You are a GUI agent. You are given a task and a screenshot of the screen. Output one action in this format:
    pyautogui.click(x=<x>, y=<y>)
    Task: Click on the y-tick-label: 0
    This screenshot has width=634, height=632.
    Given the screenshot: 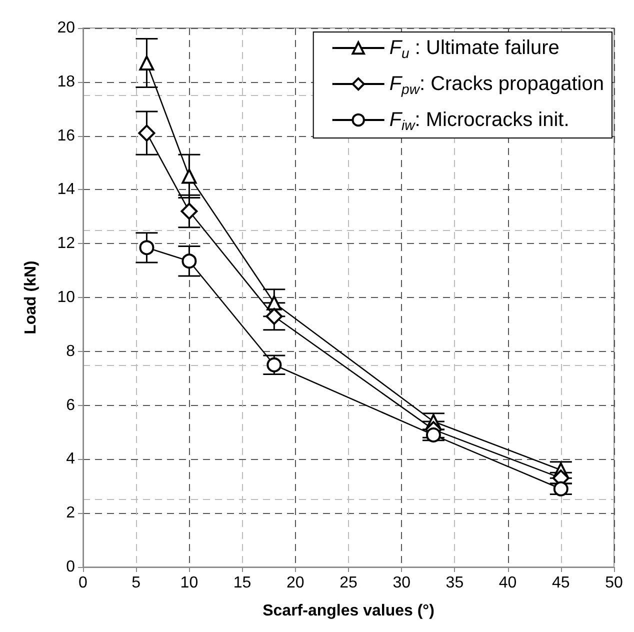 What is the action you would take?
    pyautogui.click(x=71, y=567)
    